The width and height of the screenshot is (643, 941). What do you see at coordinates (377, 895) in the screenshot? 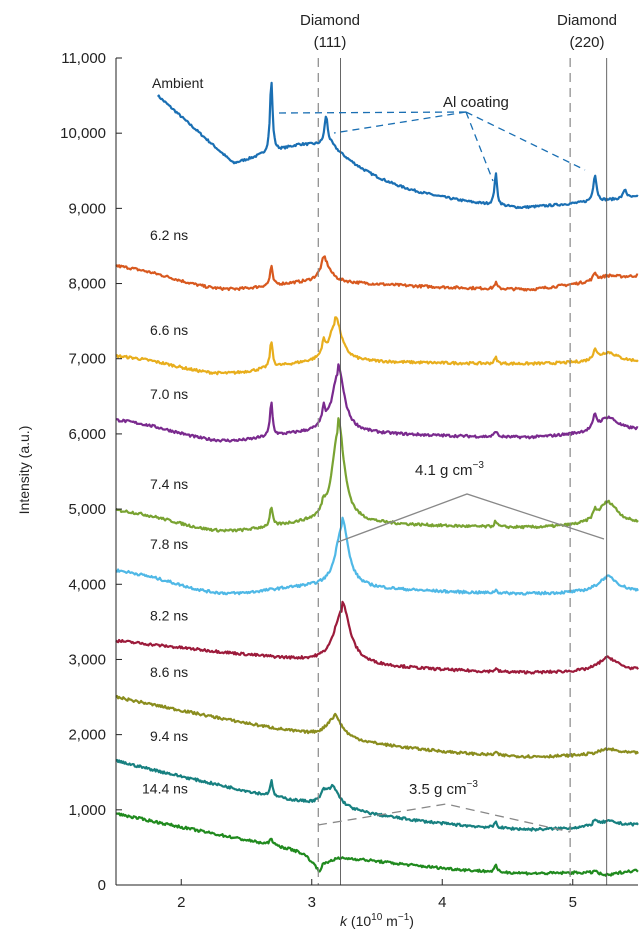
I see `x-ticks: 2 3 4 5` at bounding box center [377, 895].